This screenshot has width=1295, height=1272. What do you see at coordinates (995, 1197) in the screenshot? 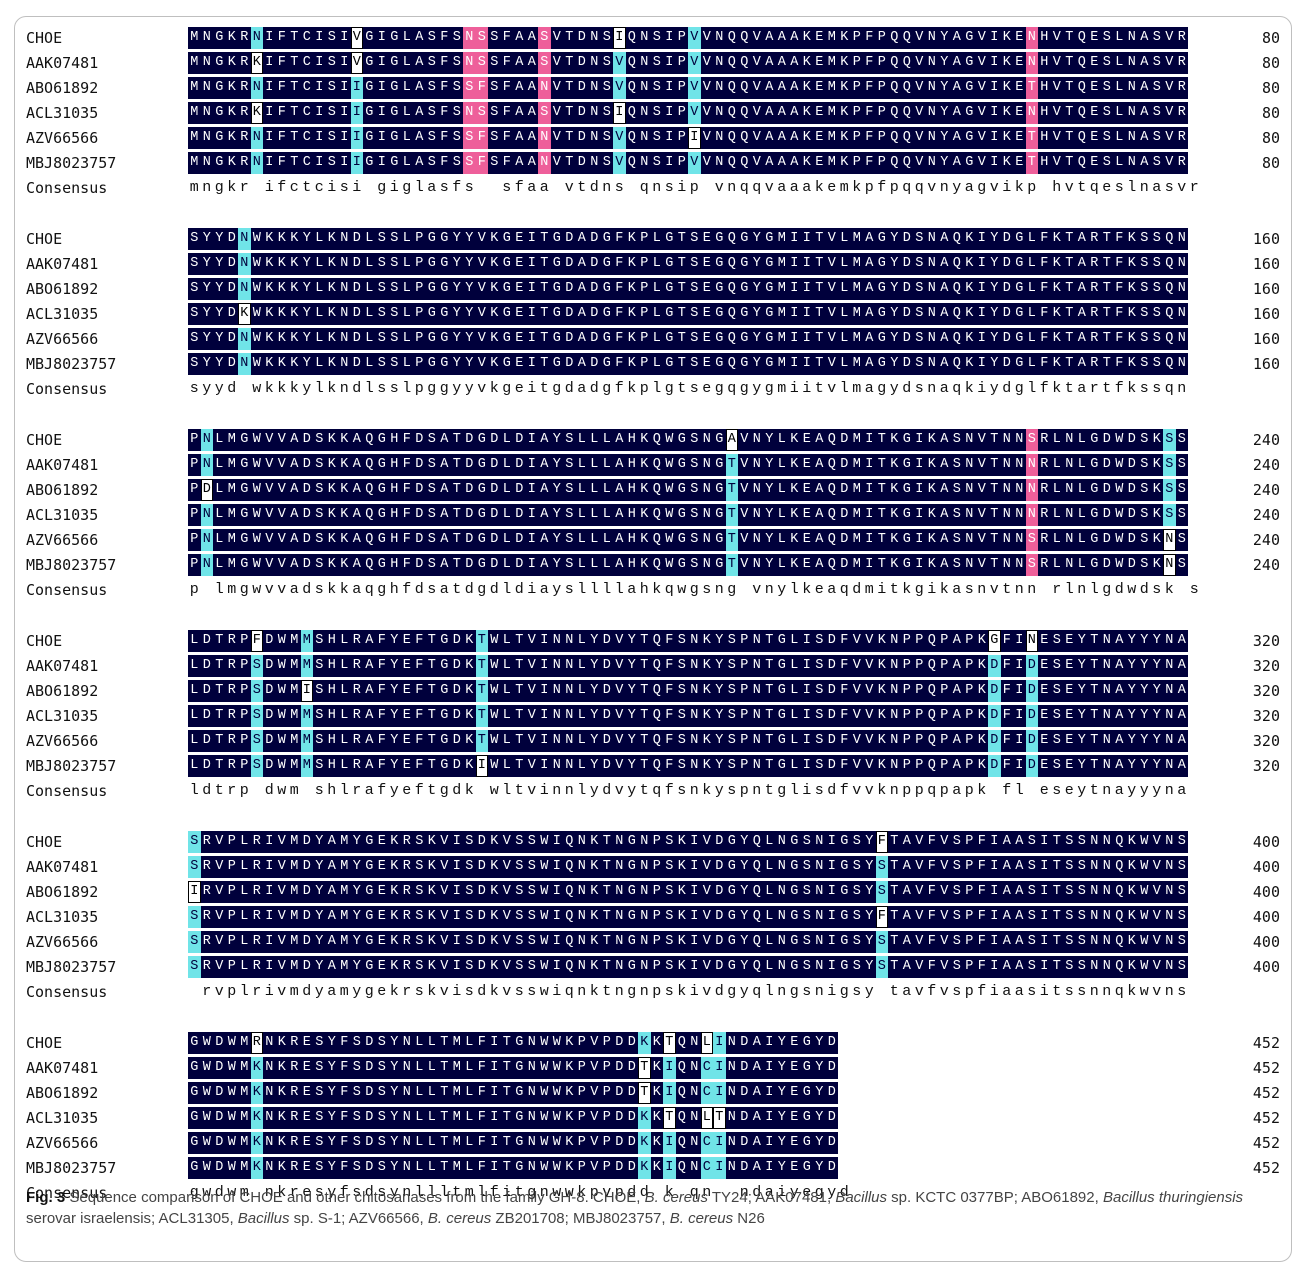
I see `caption-part: sp. KCTC 0377BP; ABO61892,` at bounding box center [995, 1197].